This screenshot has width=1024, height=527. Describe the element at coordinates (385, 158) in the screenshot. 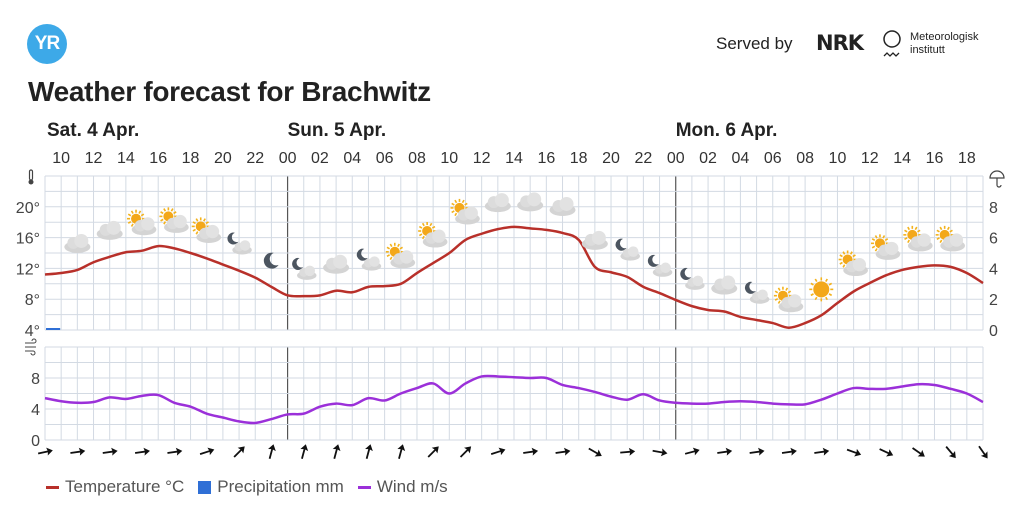

I see `hour-tick-label: 06` at that location.